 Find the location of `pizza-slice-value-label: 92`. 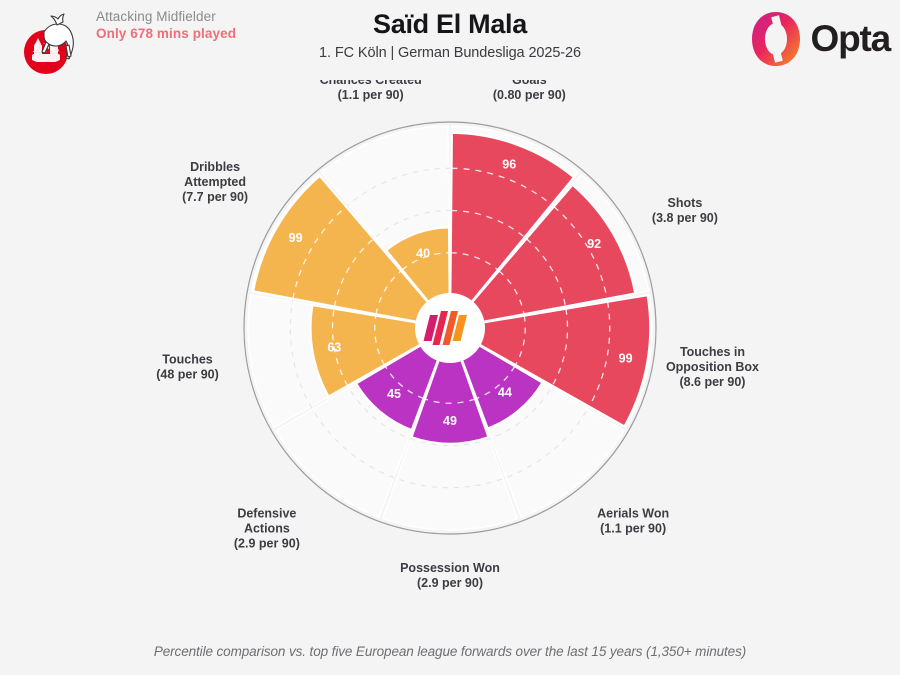

pizza-slice-value-label: 92 is located at coordinates (594, 244).